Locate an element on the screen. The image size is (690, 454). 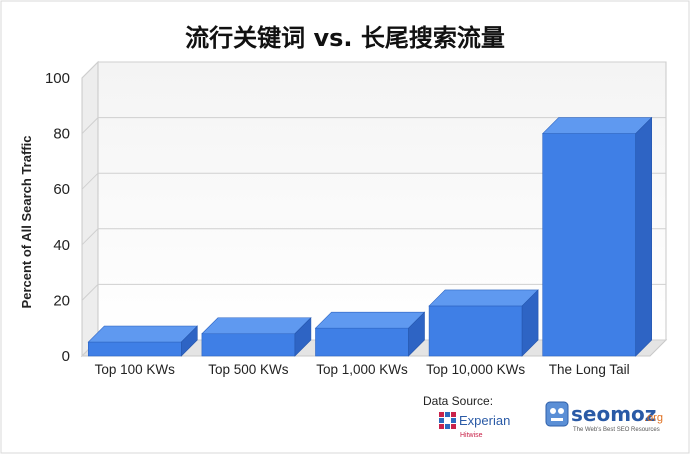
x-category-label: Top 500 KWs is located at coordinates (248, 369).